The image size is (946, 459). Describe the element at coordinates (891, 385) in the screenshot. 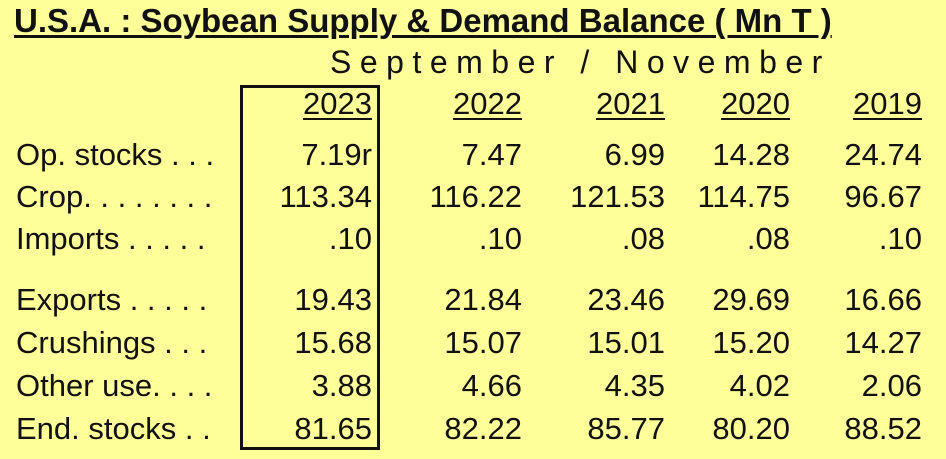

I see `table-cell: 2.06` at that location.